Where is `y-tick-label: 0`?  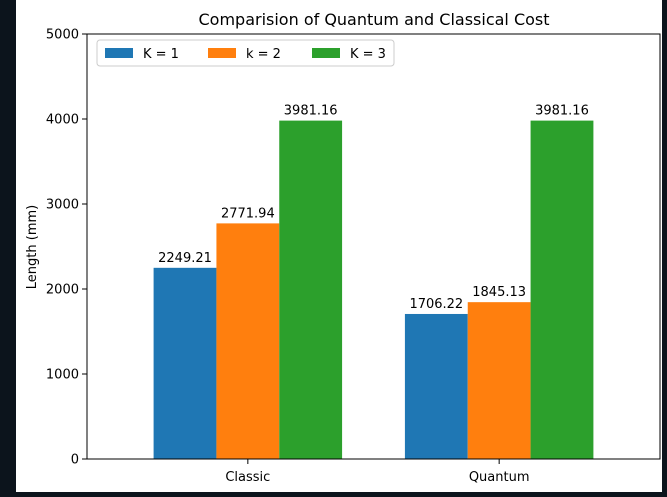
y-tick-label: 0 is located at coordinates (75, 460).